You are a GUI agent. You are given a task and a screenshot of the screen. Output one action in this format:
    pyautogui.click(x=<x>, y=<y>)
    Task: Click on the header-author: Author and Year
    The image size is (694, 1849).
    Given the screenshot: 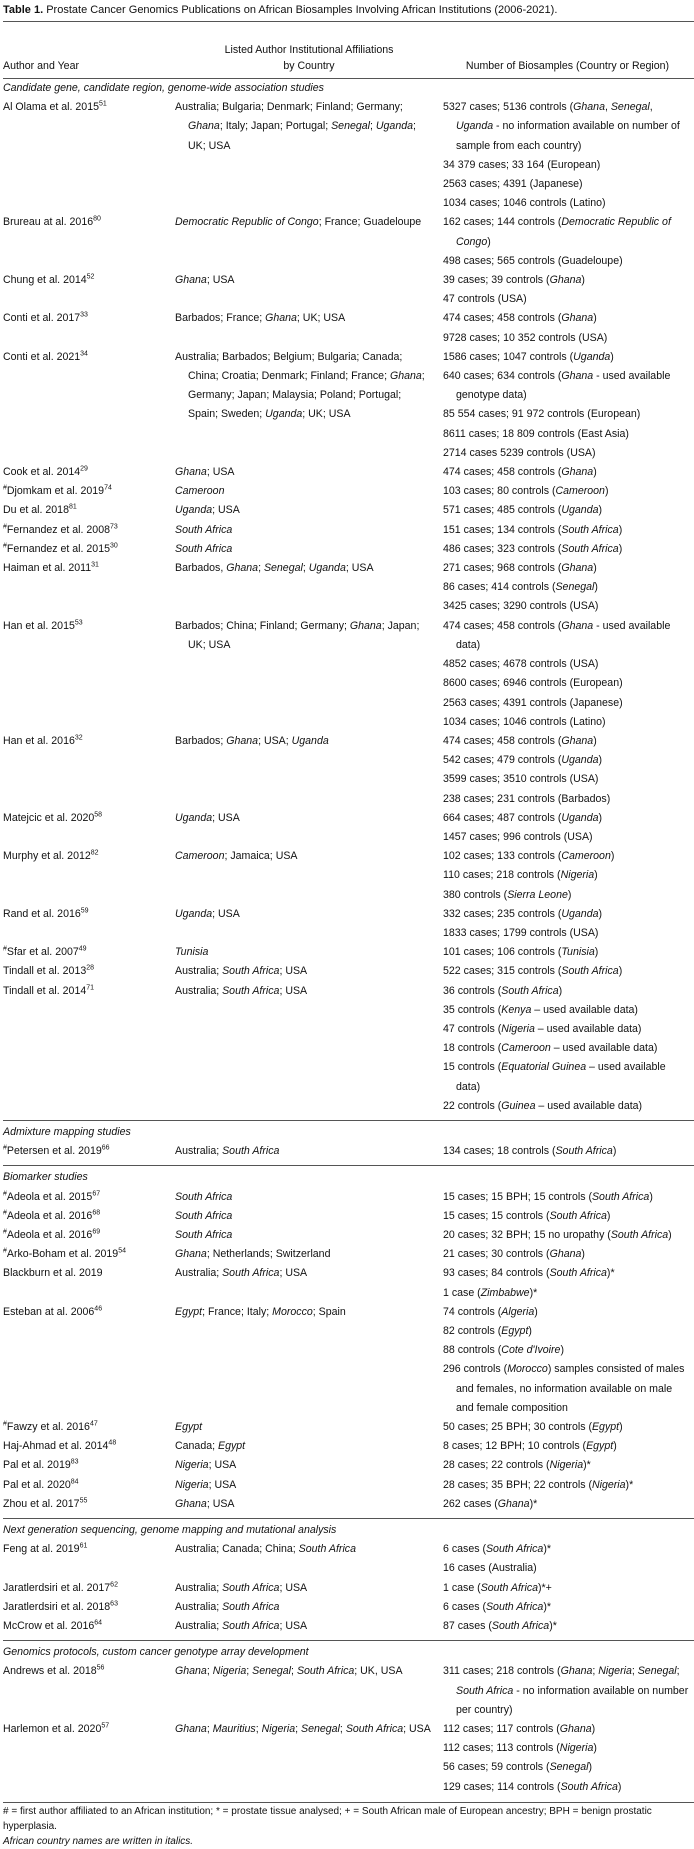 What is the action you would take?
    pyautogui.click(x=41, y=66)
    